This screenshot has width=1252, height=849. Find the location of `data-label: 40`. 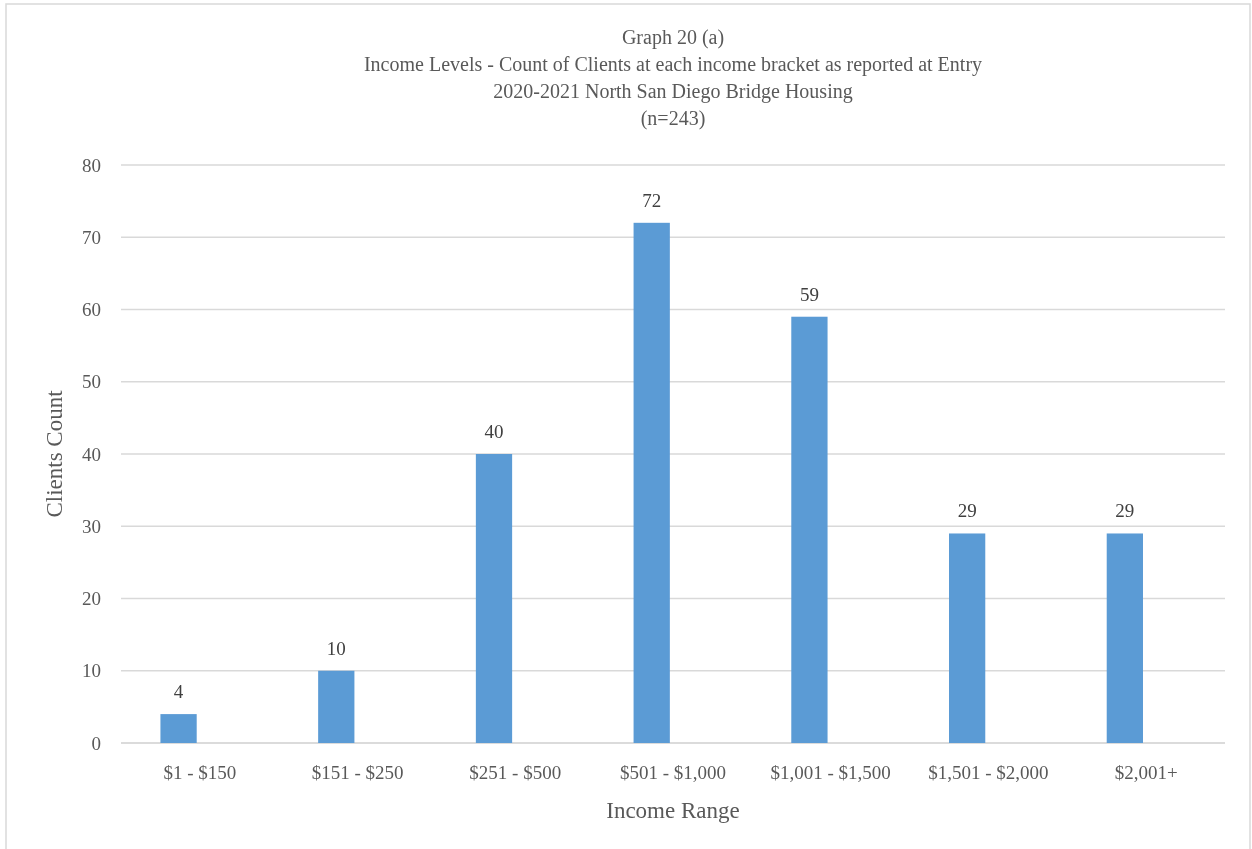

data-label: 40 is located at coordinates (494, 431).